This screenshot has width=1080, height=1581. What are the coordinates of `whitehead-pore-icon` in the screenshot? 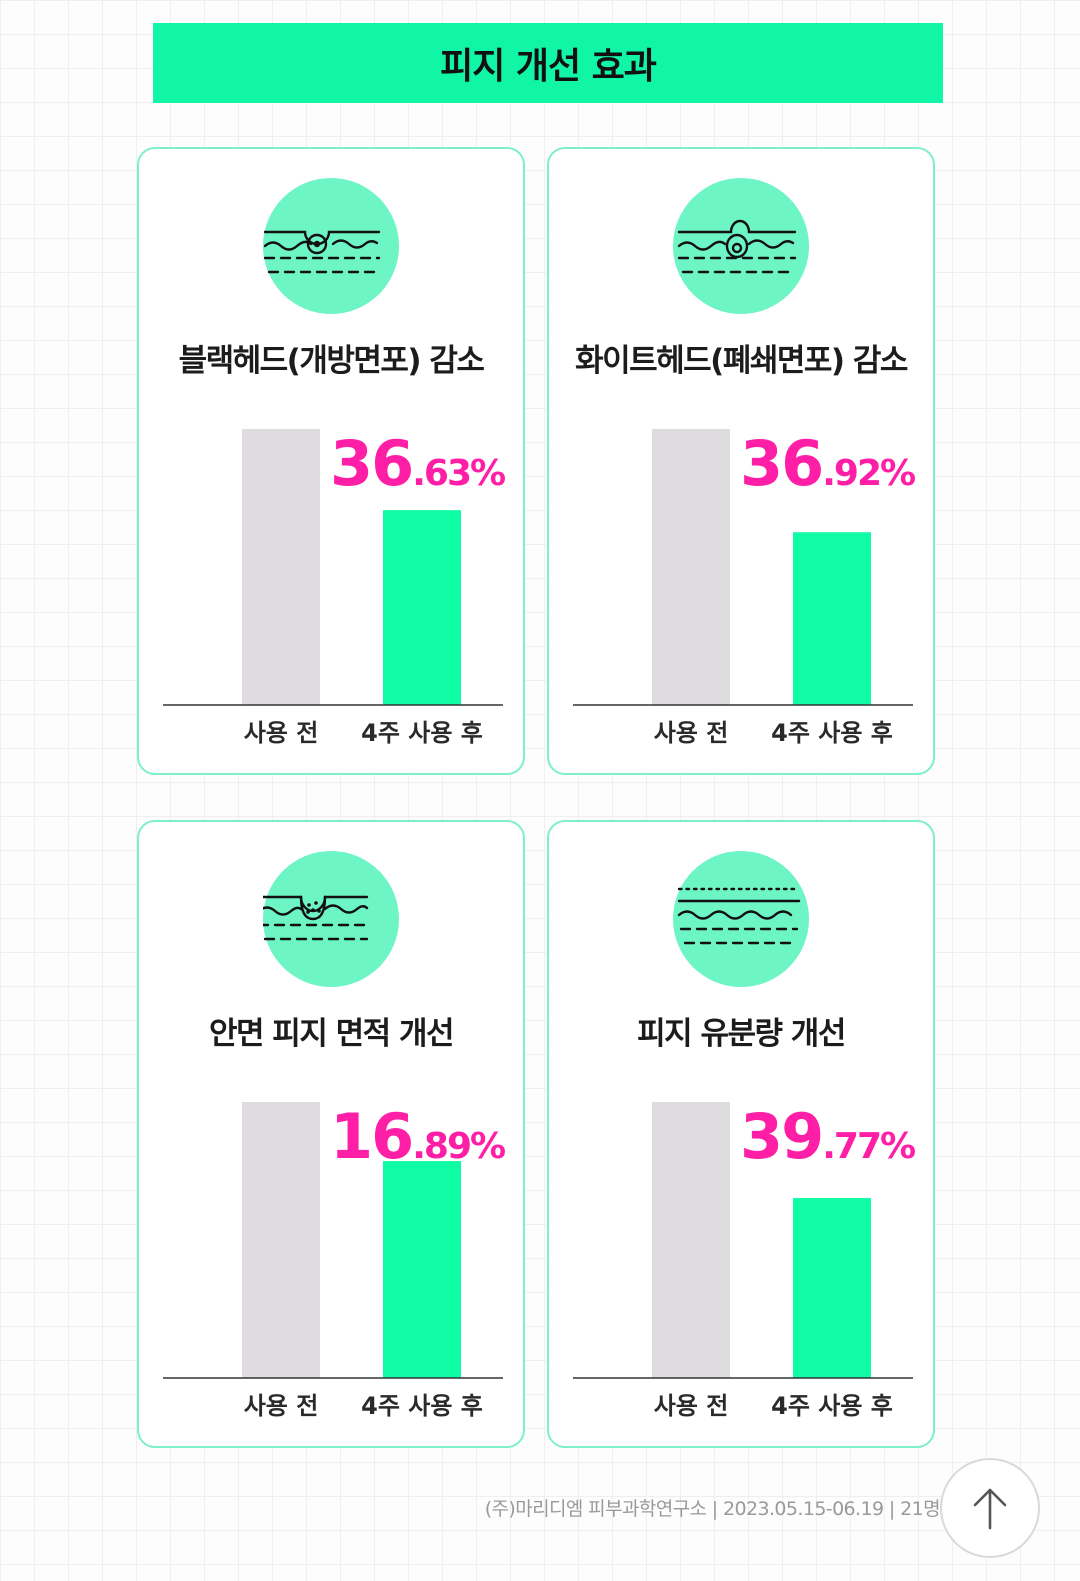 It's located at (741, 246).